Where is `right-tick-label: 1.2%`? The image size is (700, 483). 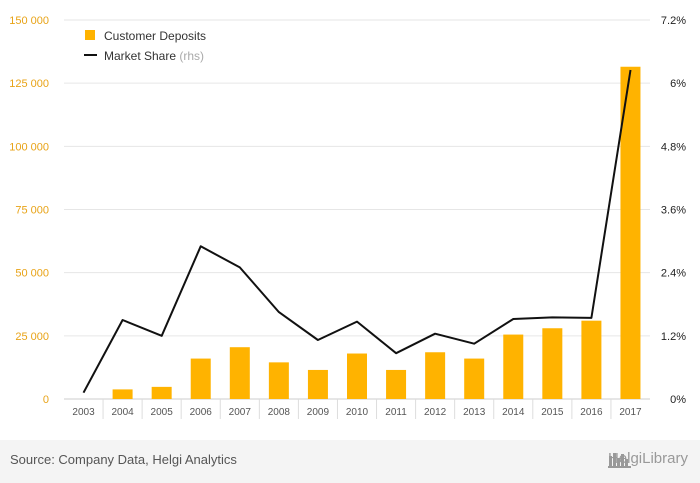 right-tick-label: 1.2% is located at coordinates (673, 337).